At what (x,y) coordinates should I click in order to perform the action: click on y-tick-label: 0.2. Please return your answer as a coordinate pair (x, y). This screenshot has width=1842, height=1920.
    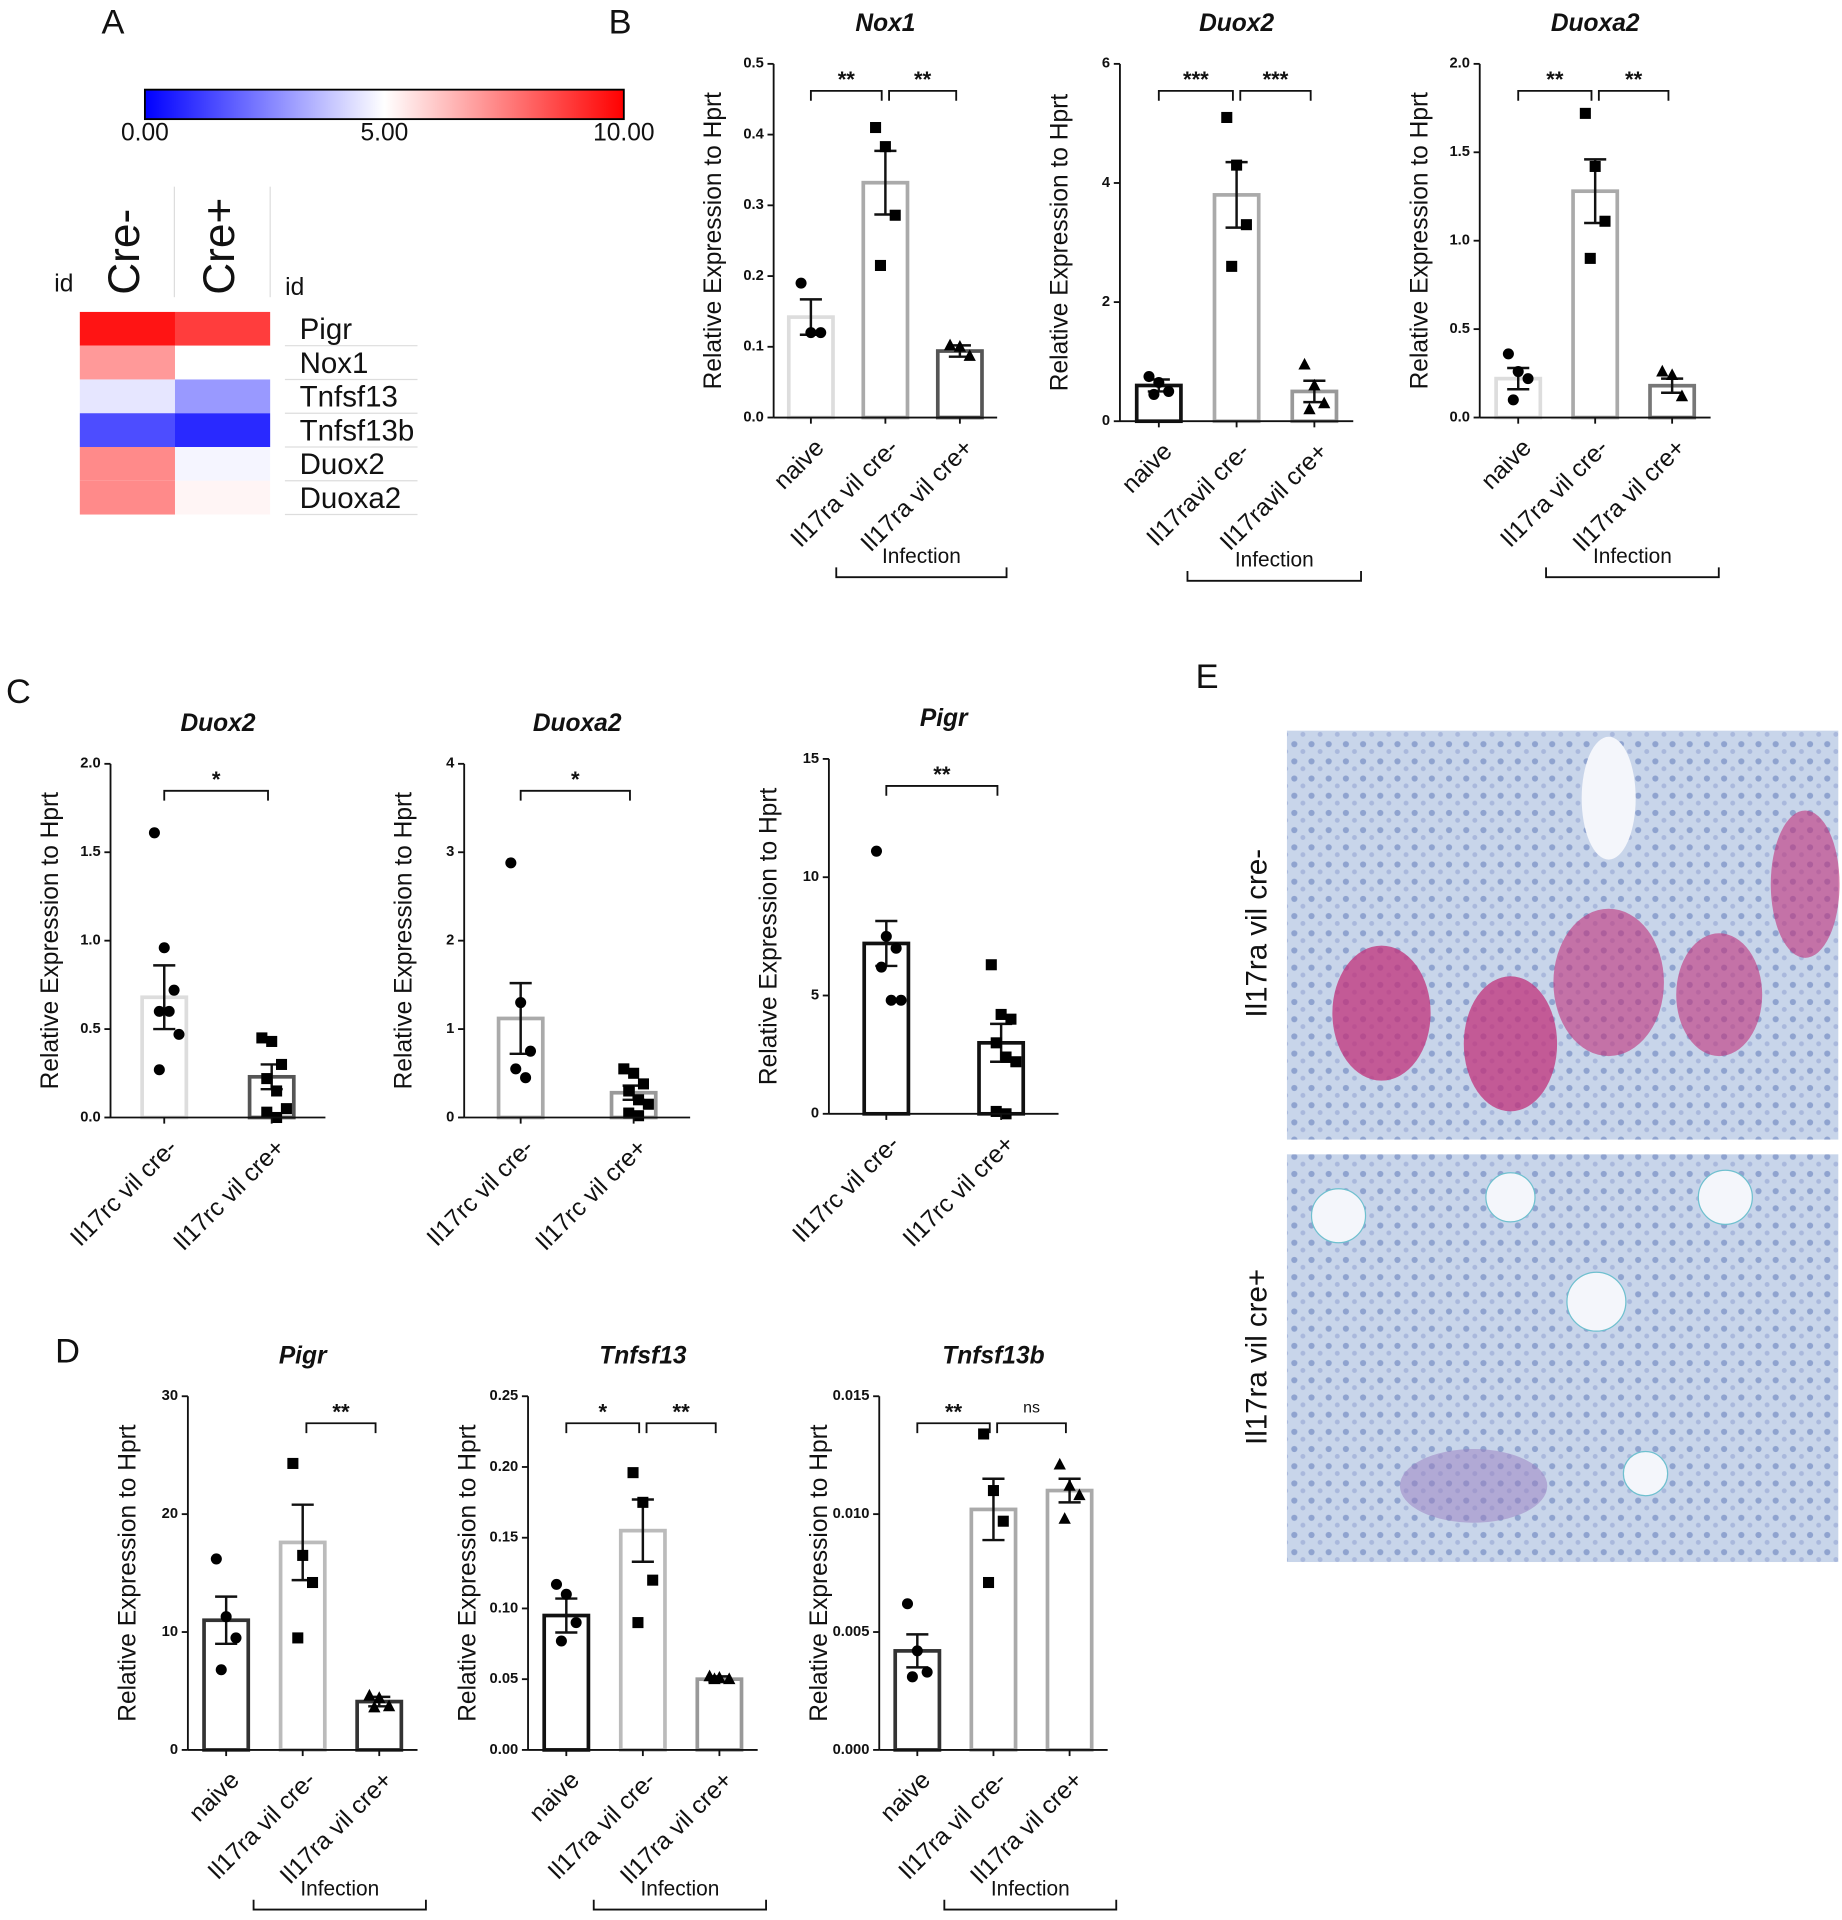
    Looking at the image, I should click on (753, 276).